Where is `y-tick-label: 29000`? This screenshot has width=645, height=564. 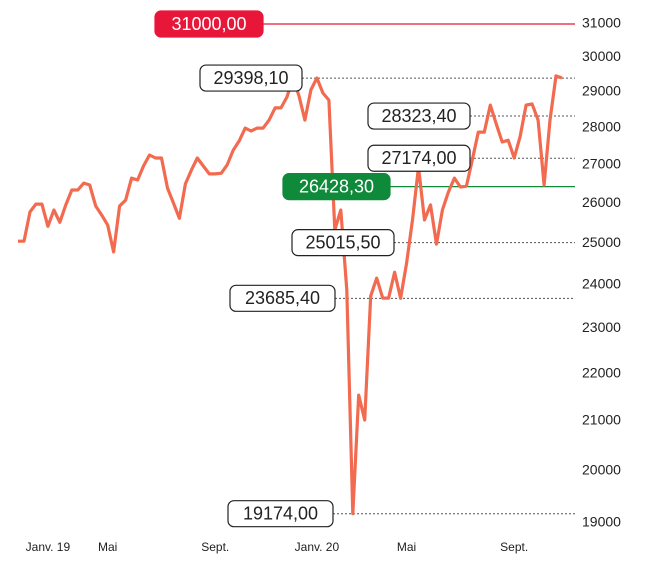
y-tick-label: 29000 is located at coordinates (601, 91).